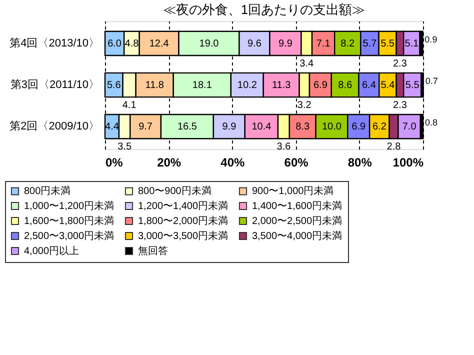 This screenshot has height=355, width=474. Describe the element at coordinates (187, 127) in the screenshot. I see `data-label: 16.5` at that location.